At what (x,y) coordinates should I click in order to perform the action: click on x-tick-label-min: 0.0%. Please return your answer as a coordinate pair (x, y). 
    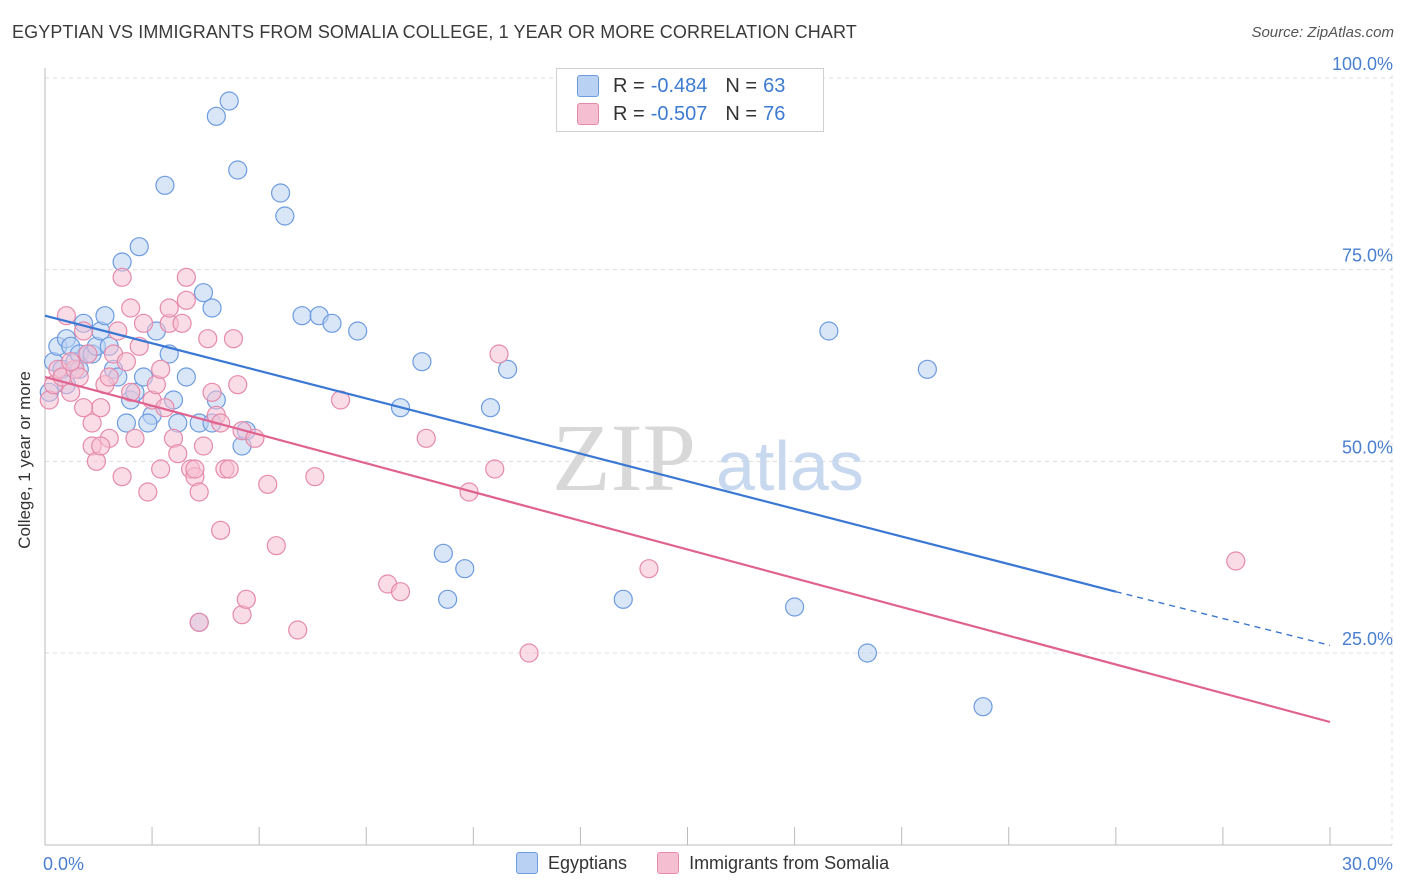
    Looking at the image, I should click on (63, 864).